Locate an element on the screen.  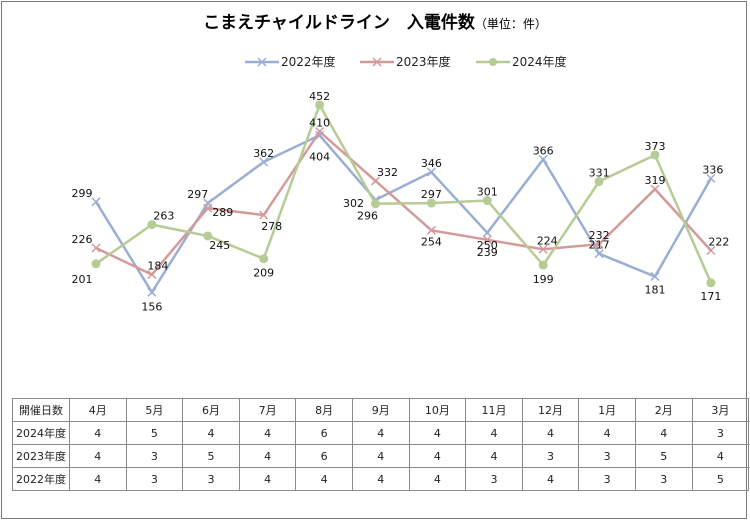
table-row-label: 2022年度 is located at coordinates (41, 479).